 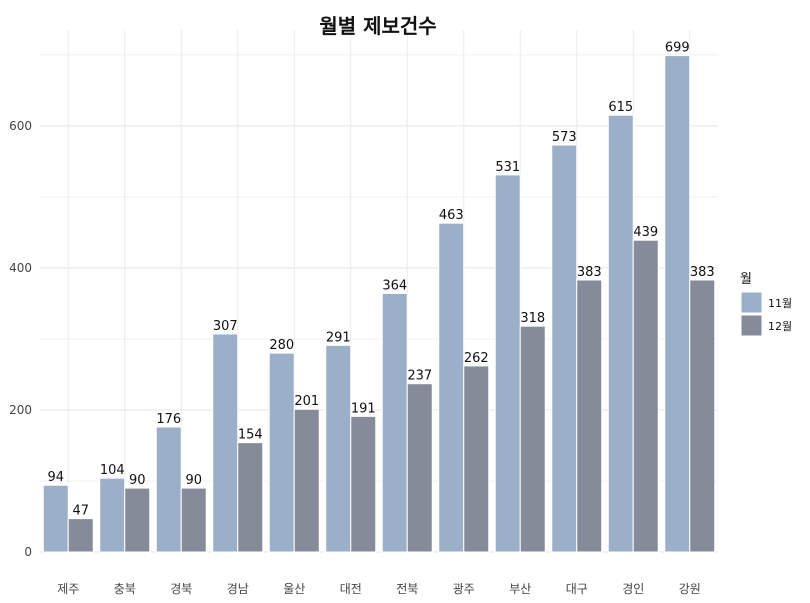 What do you see at coordinates (633, 589) in the screenshot?
I see `x-tick-label: 경인` at bounding box center [633, 589].